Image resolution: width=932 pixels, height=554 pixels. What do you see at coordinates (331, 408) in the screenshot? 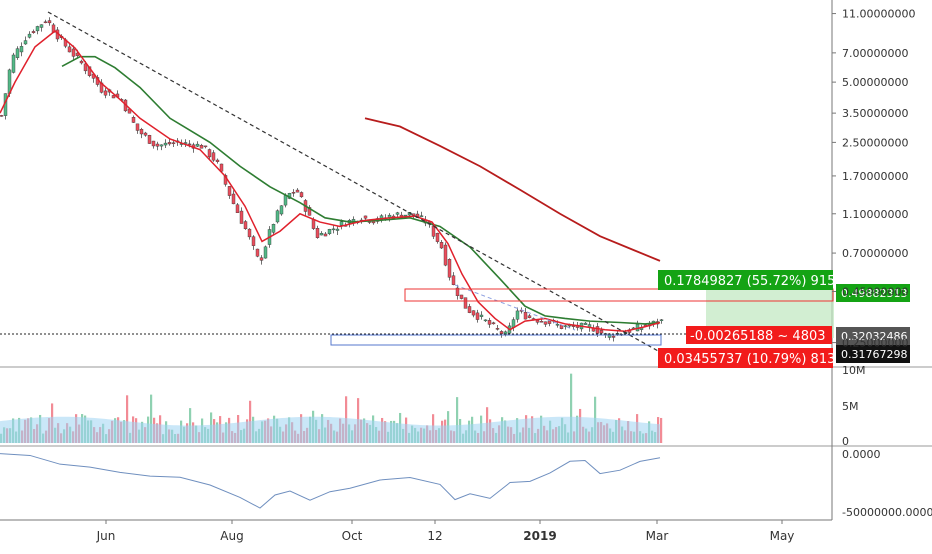
I see `volume-pane` at bounding box center [331, 408].